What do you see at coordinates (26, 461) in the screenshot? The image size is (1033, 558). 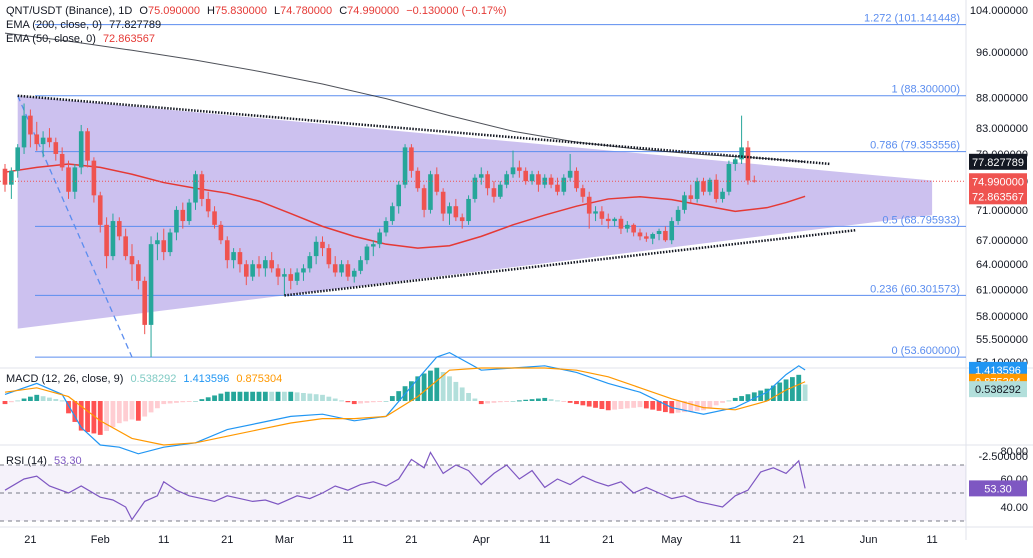 I see `rsi-title: RSI (14)` at bounding box center [26, 461].